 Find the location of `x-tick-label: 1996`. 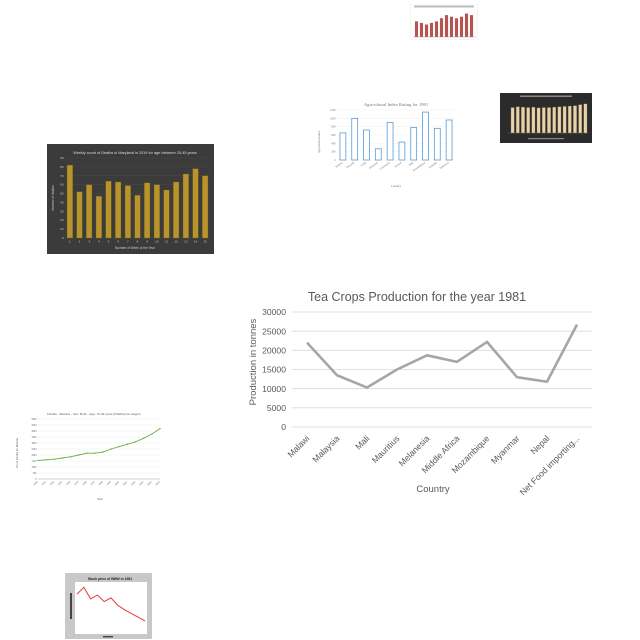

x-tick-label: 1996 is located at coordinates (85, 483).